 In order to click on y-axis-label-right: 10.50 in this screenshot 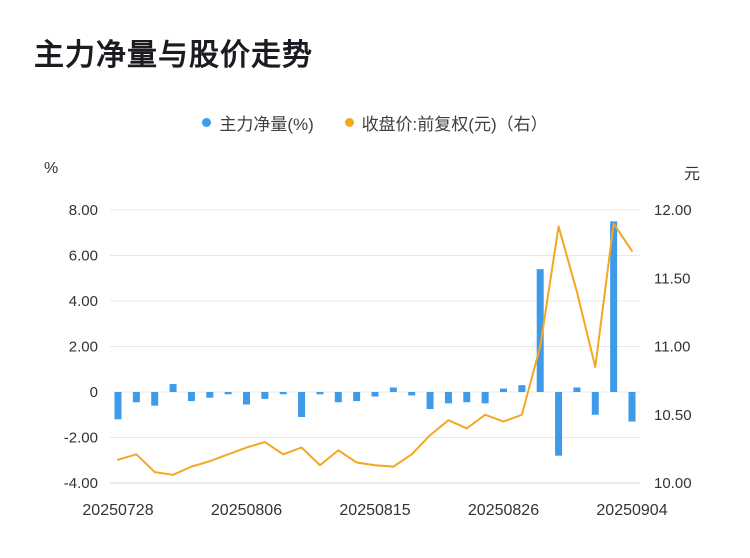, I will do `click(673, 415)`.